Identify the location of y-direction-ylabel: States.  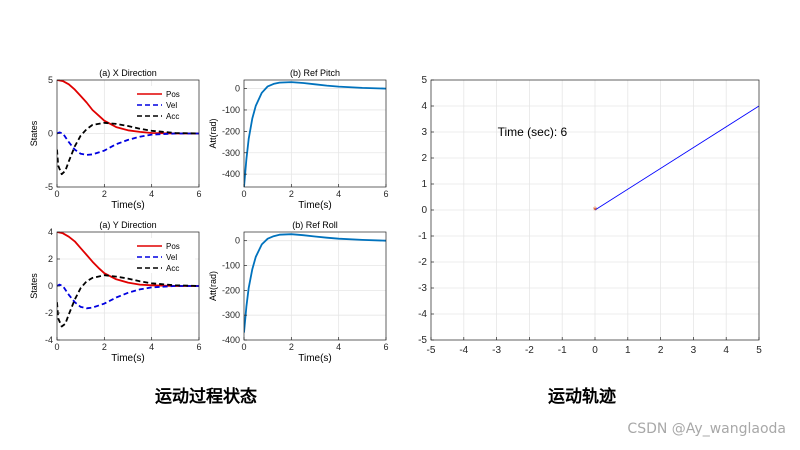
(34, 286).